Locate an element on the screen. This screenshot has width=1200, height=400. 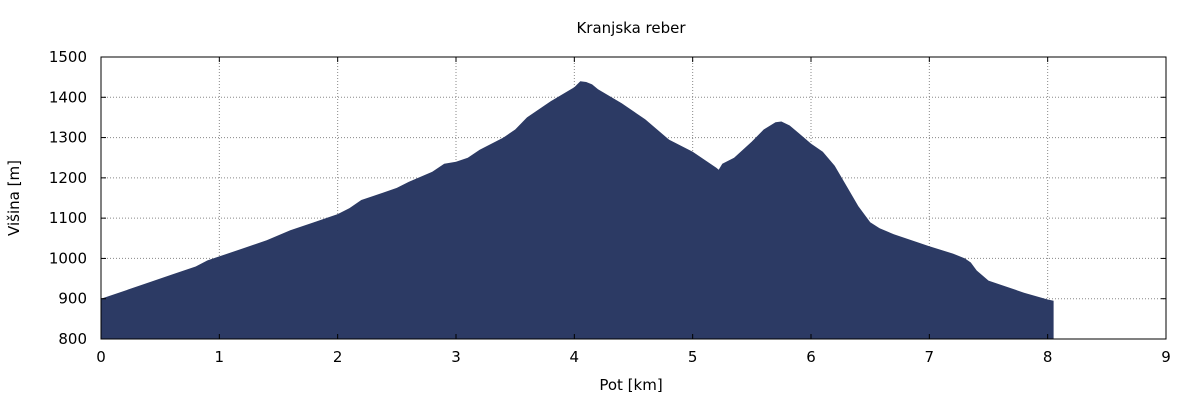
y-tick-label: 1300 is located at coordinates (68, 138).